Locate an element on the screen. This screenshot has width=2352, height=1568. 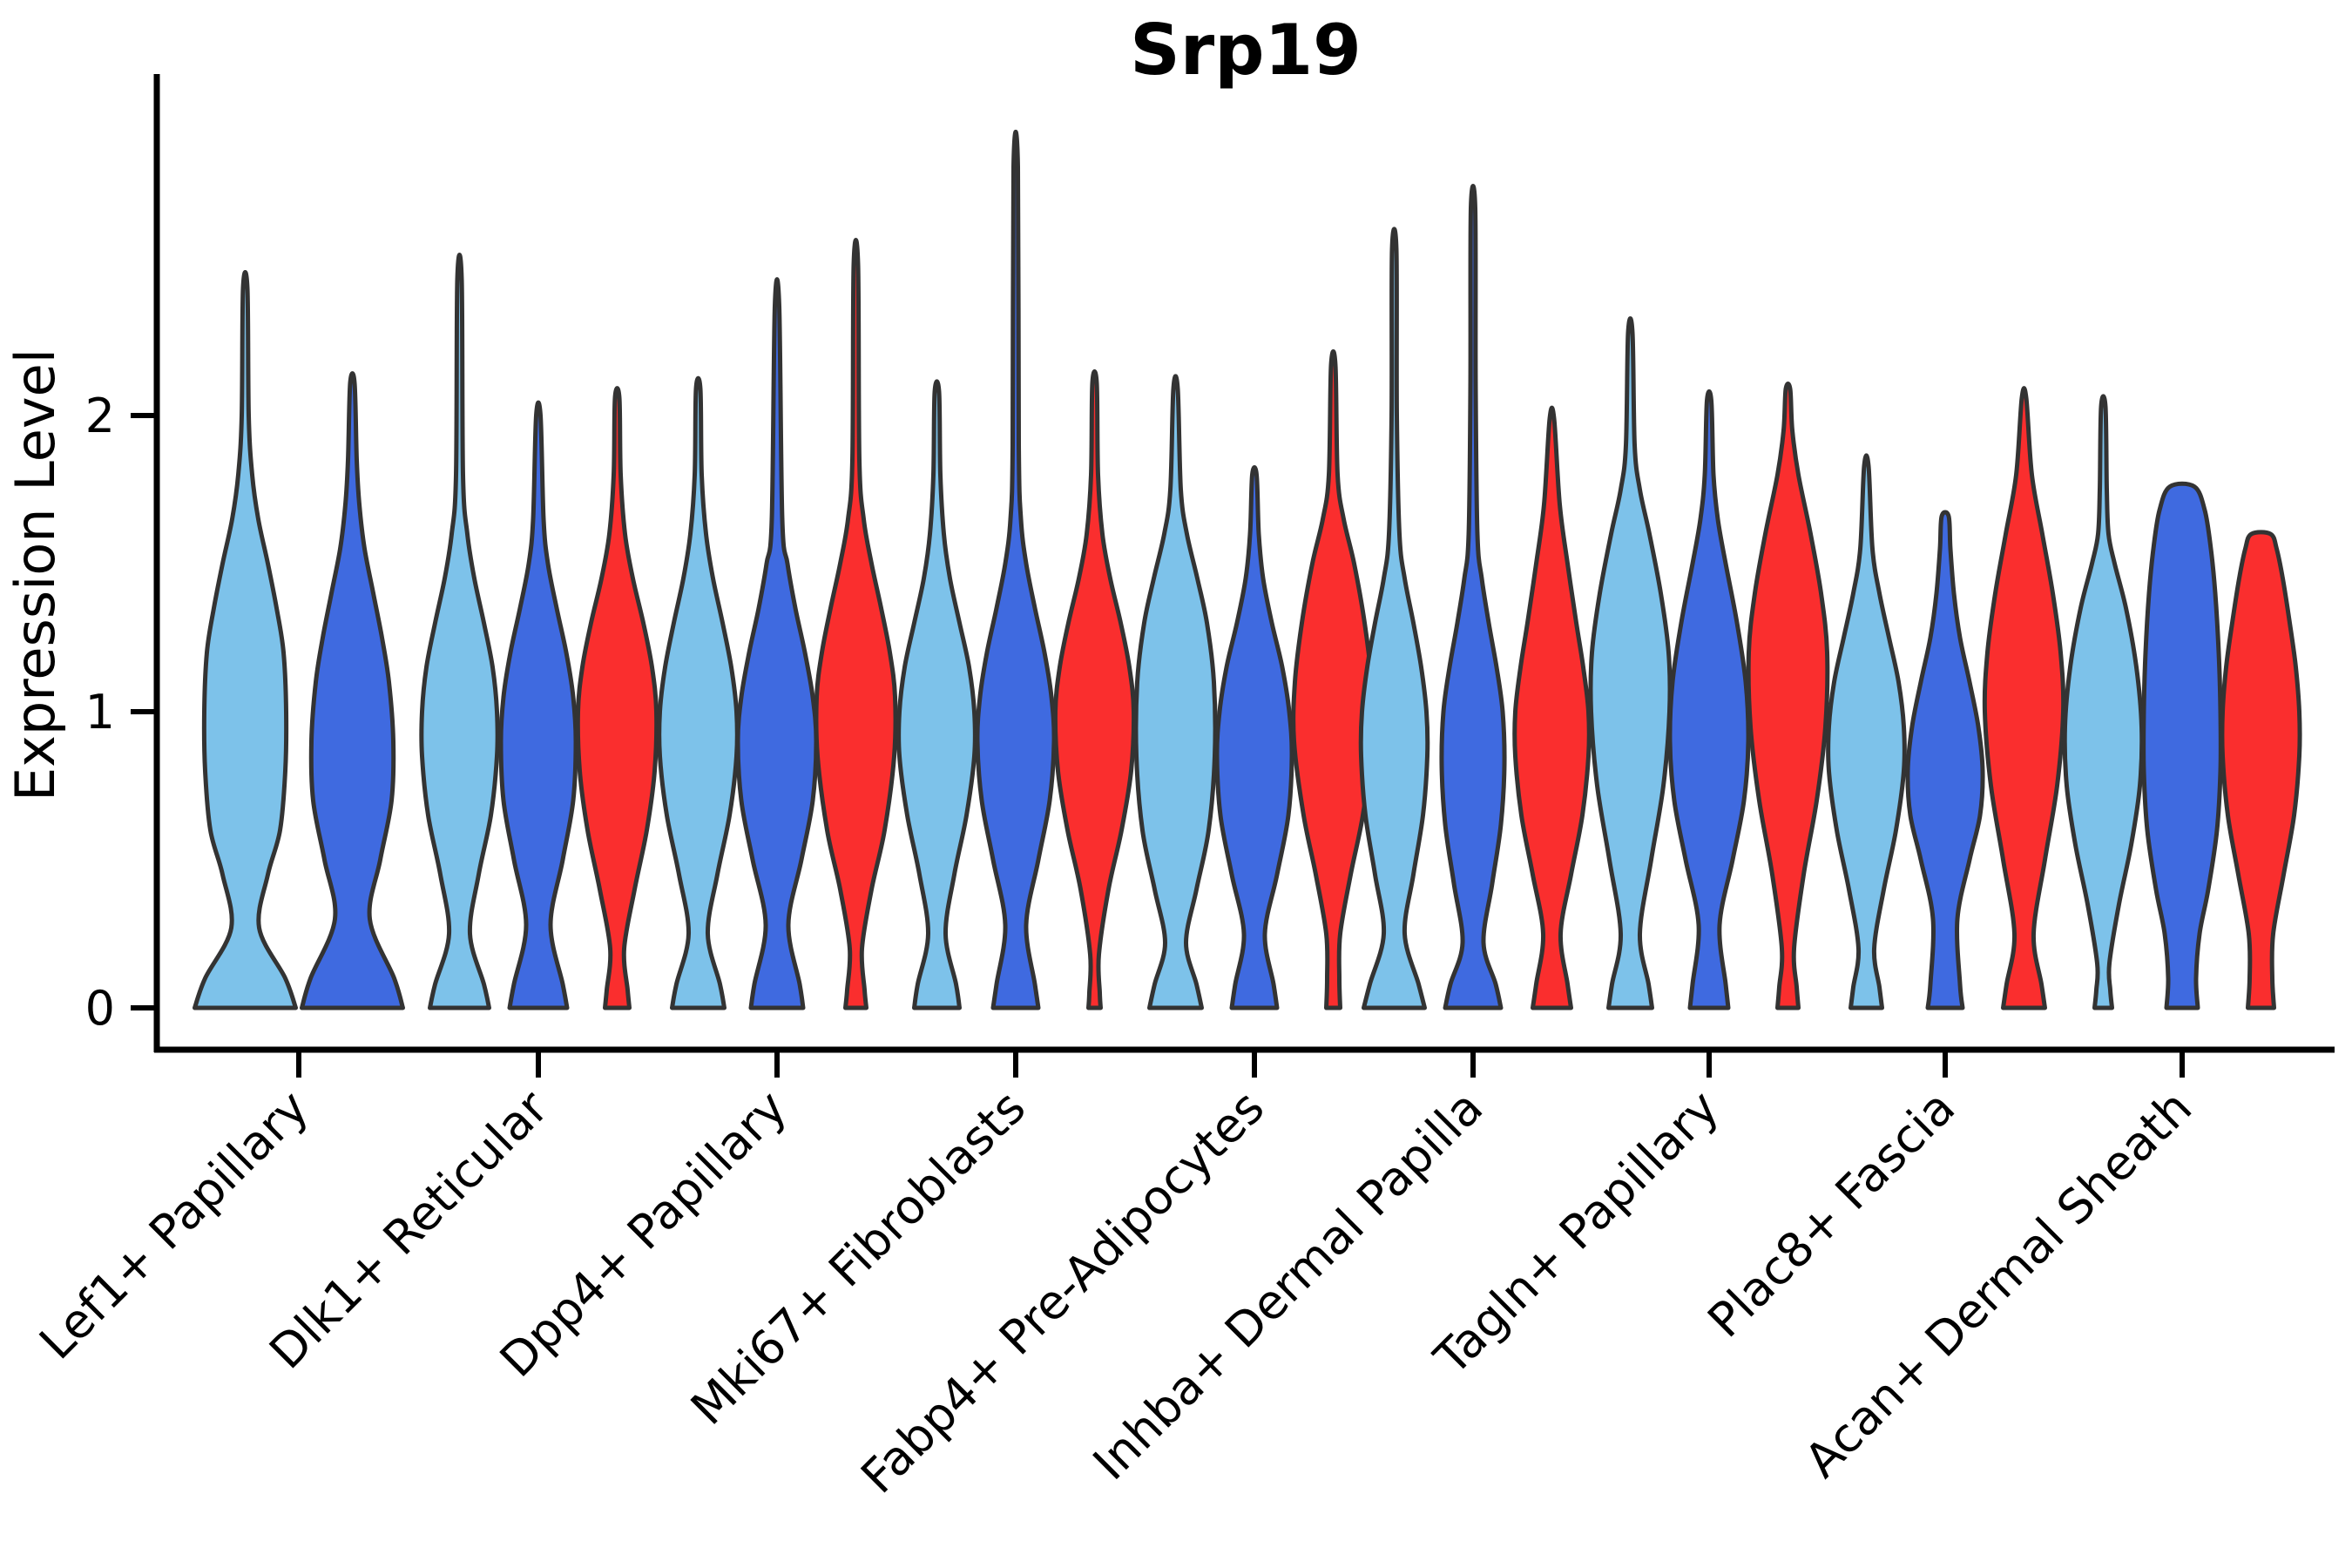
y-tick-label: 1 is located at coordinates (100, 712).